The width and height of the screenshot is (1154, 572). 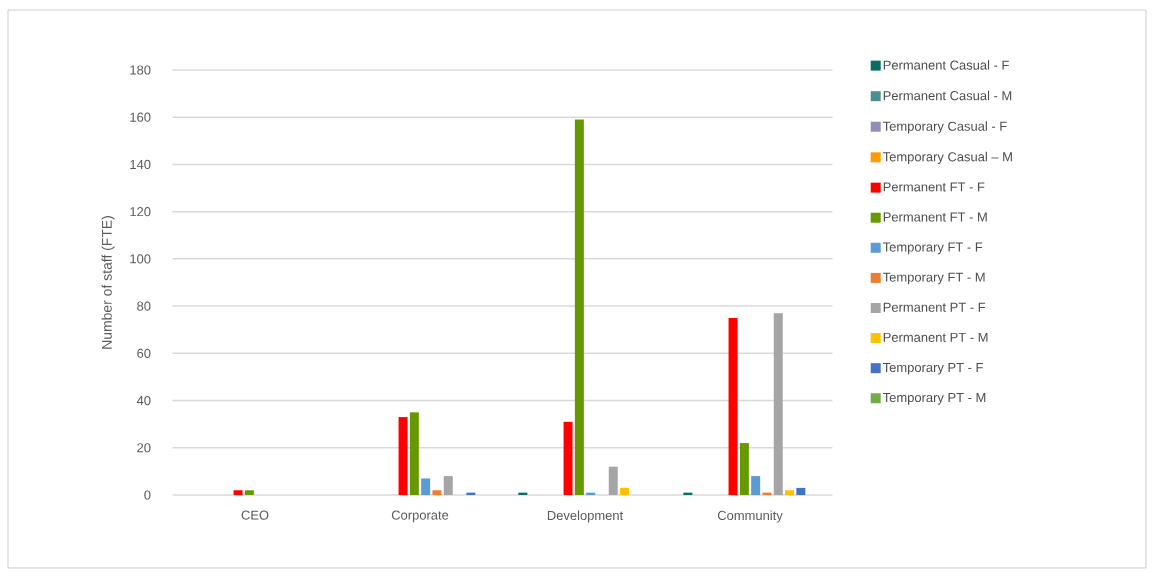 What do you see at coordinates (140, 164) in the screenshot?
I see `y-tick-label: 140` at bounding box center [140, 164].